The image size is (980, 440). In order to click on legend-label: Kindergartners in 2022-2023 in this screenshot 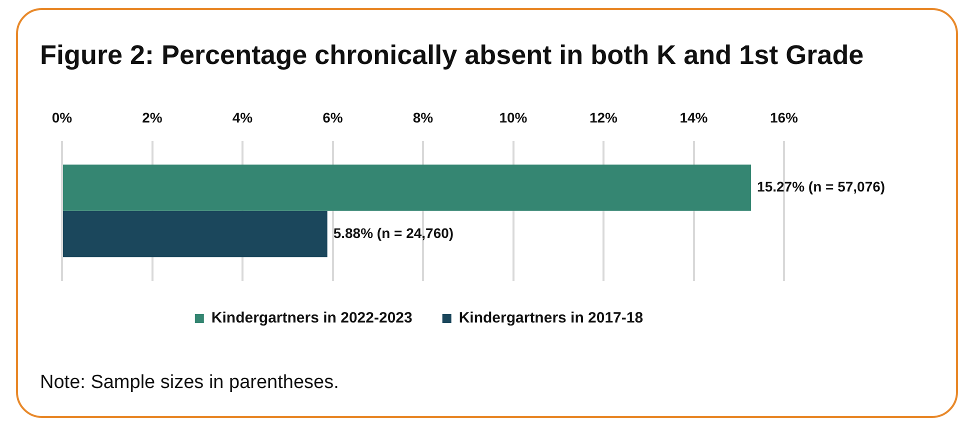, I will do `click(311, 318)`.